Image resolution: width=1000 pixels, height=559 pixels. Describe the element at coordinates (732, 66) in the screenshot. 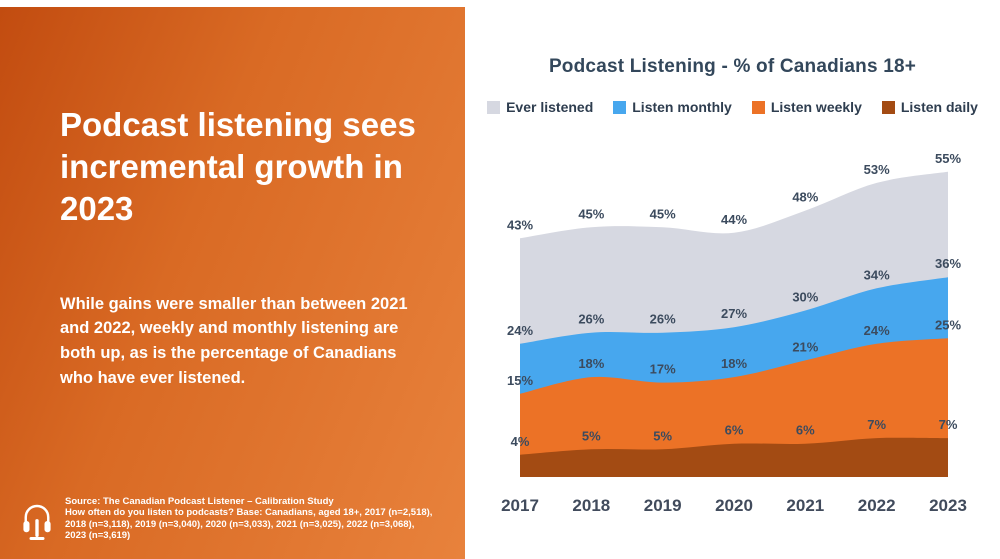

I see `chart-title: Podcast Listening - % of Canadians 18+` at that location.